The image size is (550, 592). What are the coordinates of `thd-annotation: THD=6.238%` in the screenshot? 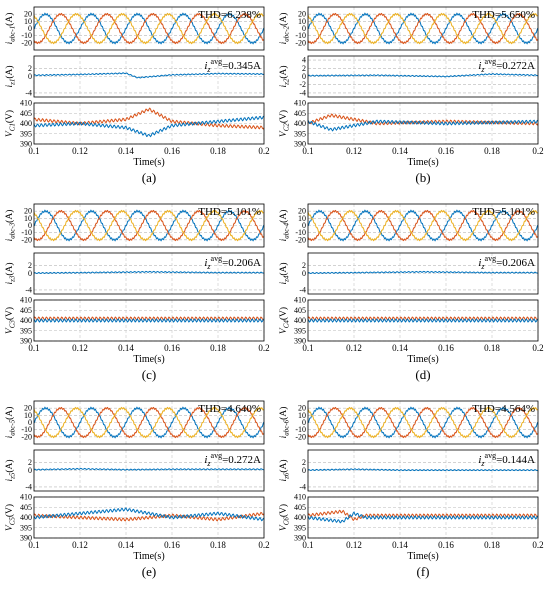 It's located at (229, 15).